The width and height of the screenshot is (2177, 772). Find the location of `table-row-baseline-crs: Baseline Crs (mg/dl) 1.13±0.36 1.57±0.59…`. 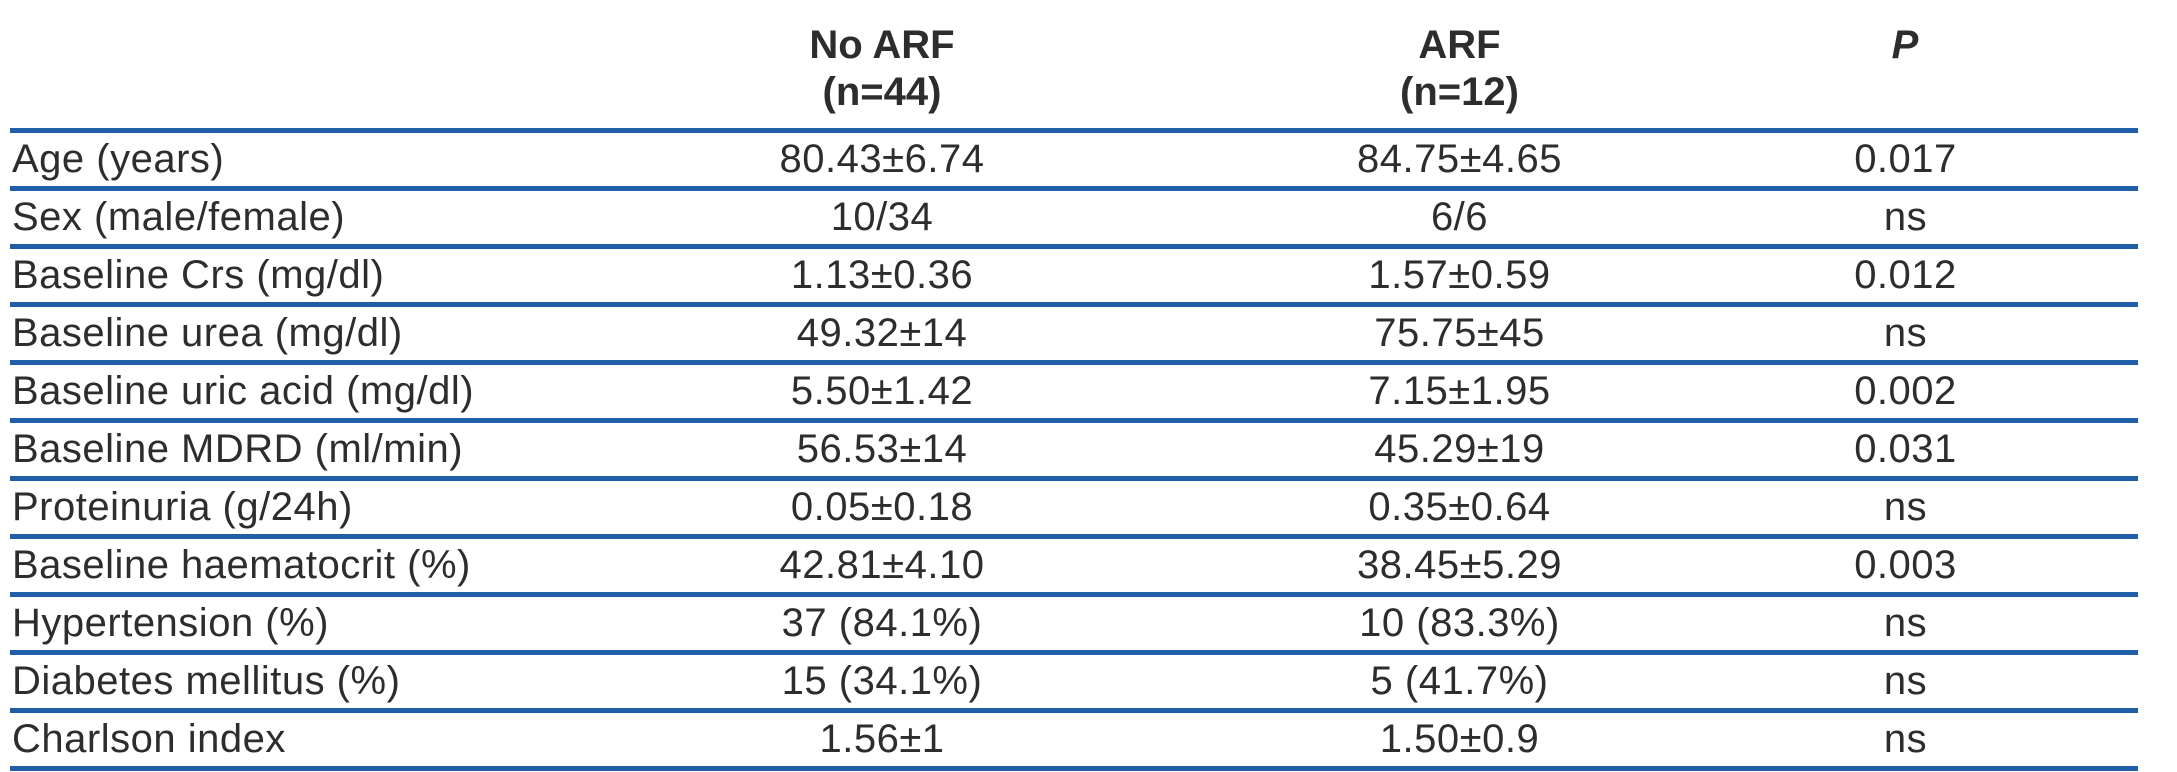

table-row-baseline-crs: Baseline Crs (mg/dl) 1.13±0.36 1.57±0.59… is located at coordinates (1074, 277).